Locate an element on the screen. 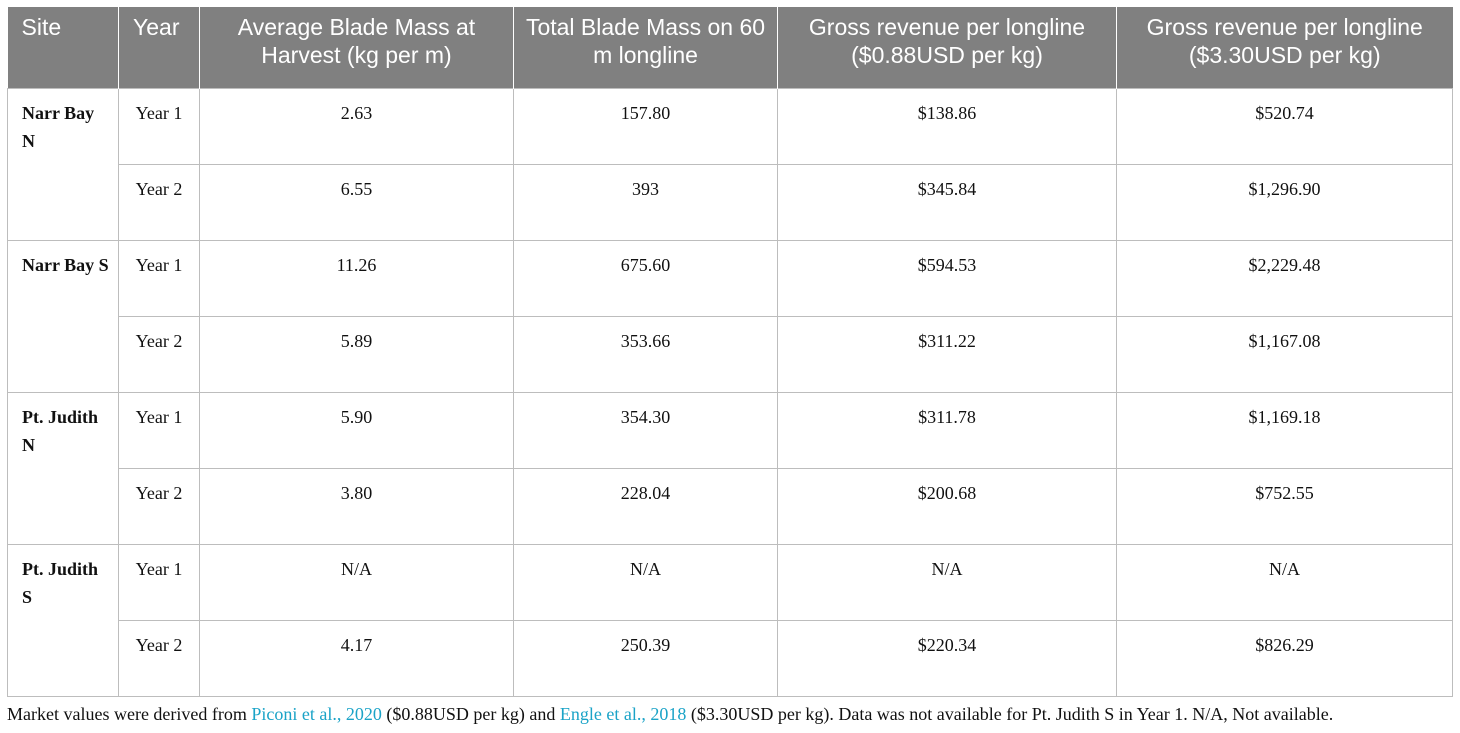 The image size is (1460, 733). revenue-low-cell: $311.78 is located at coordinates (947, 430).